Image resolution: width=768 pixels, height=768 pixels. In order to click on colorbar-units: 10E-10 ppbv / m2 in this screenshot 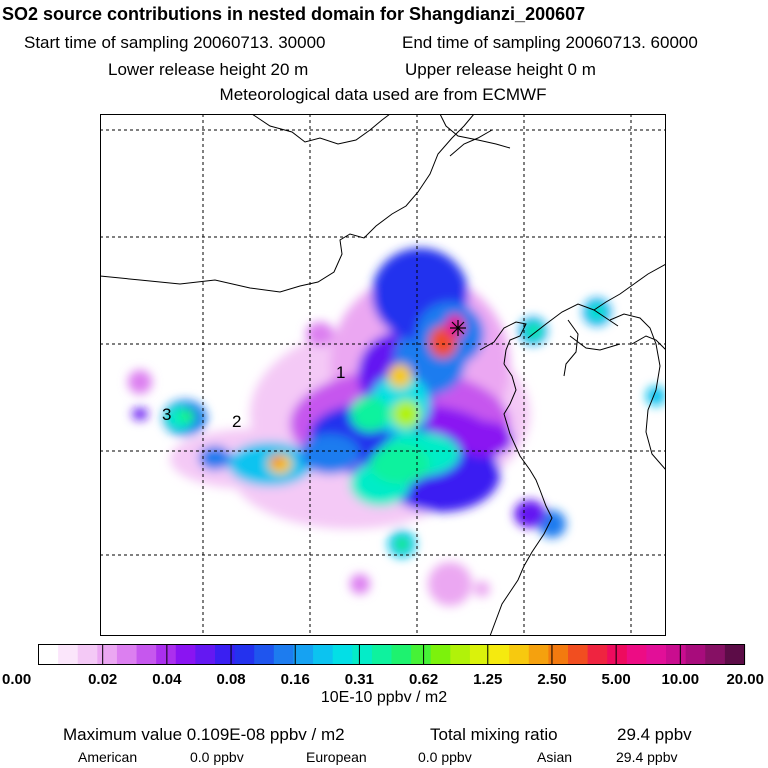, I will do `click(384, 697)`.